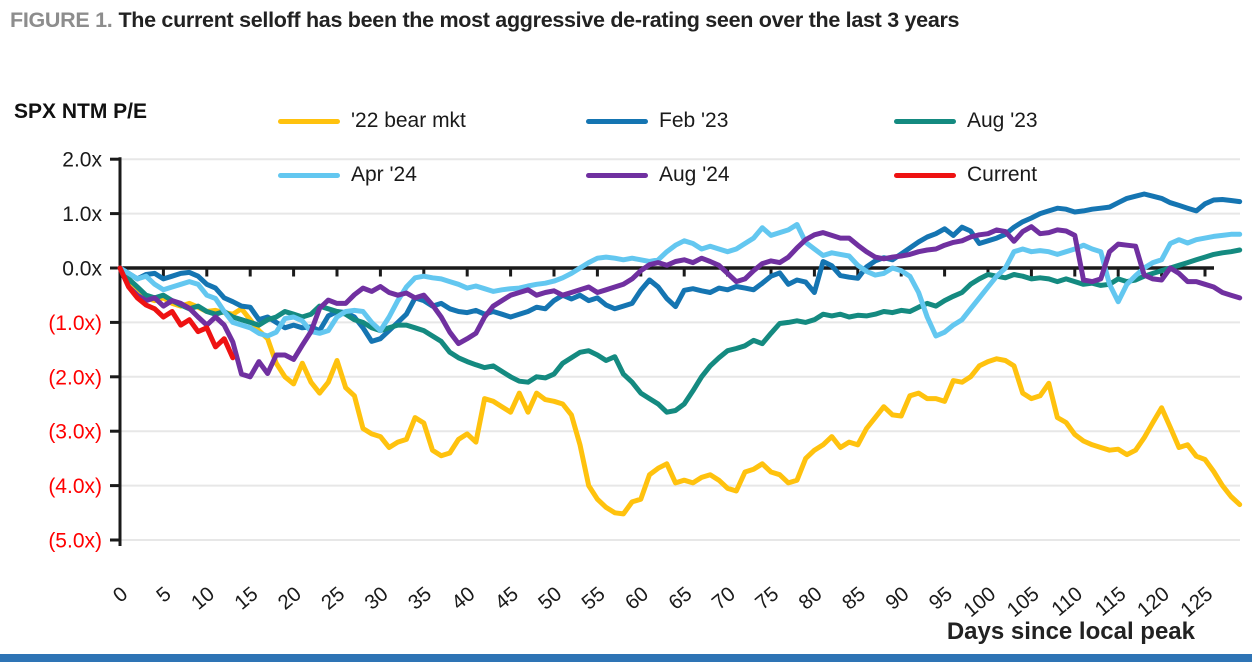 The image size is (1252, 662). I want to click on x-tick-label: 55, so click(593, 598).